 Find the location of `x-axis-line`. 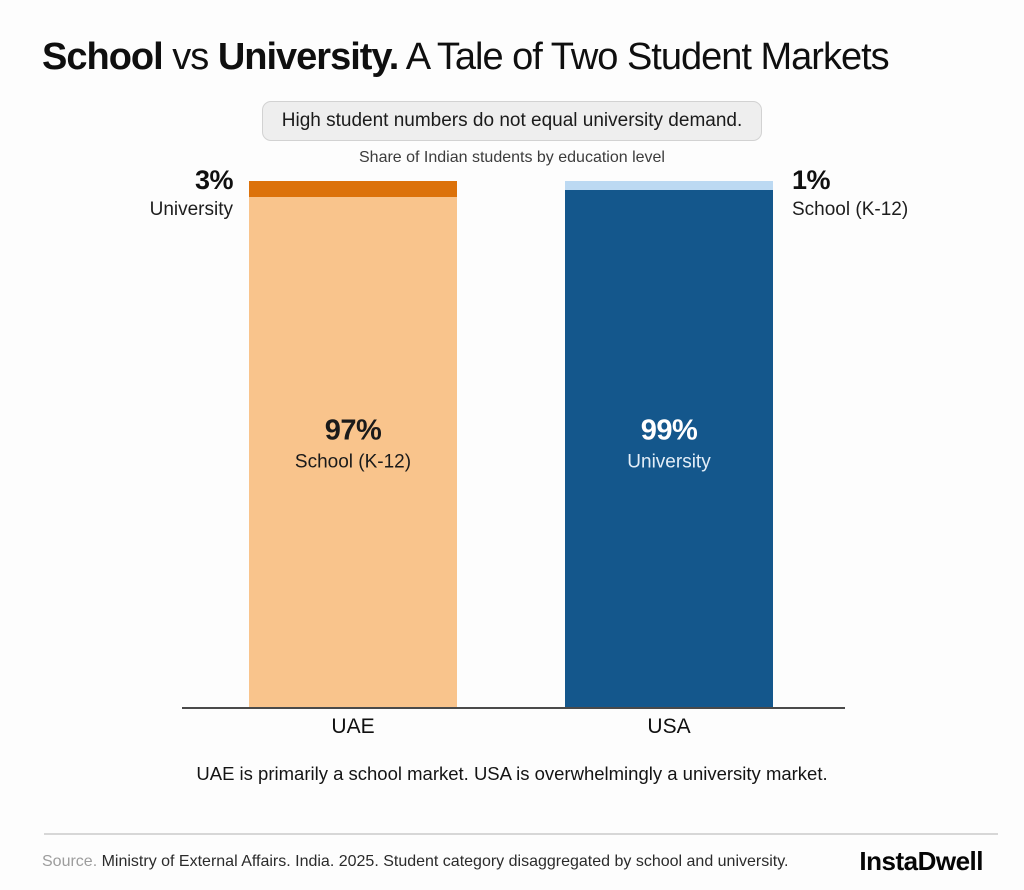

x-axis-line is located at coordinates (513, 708).